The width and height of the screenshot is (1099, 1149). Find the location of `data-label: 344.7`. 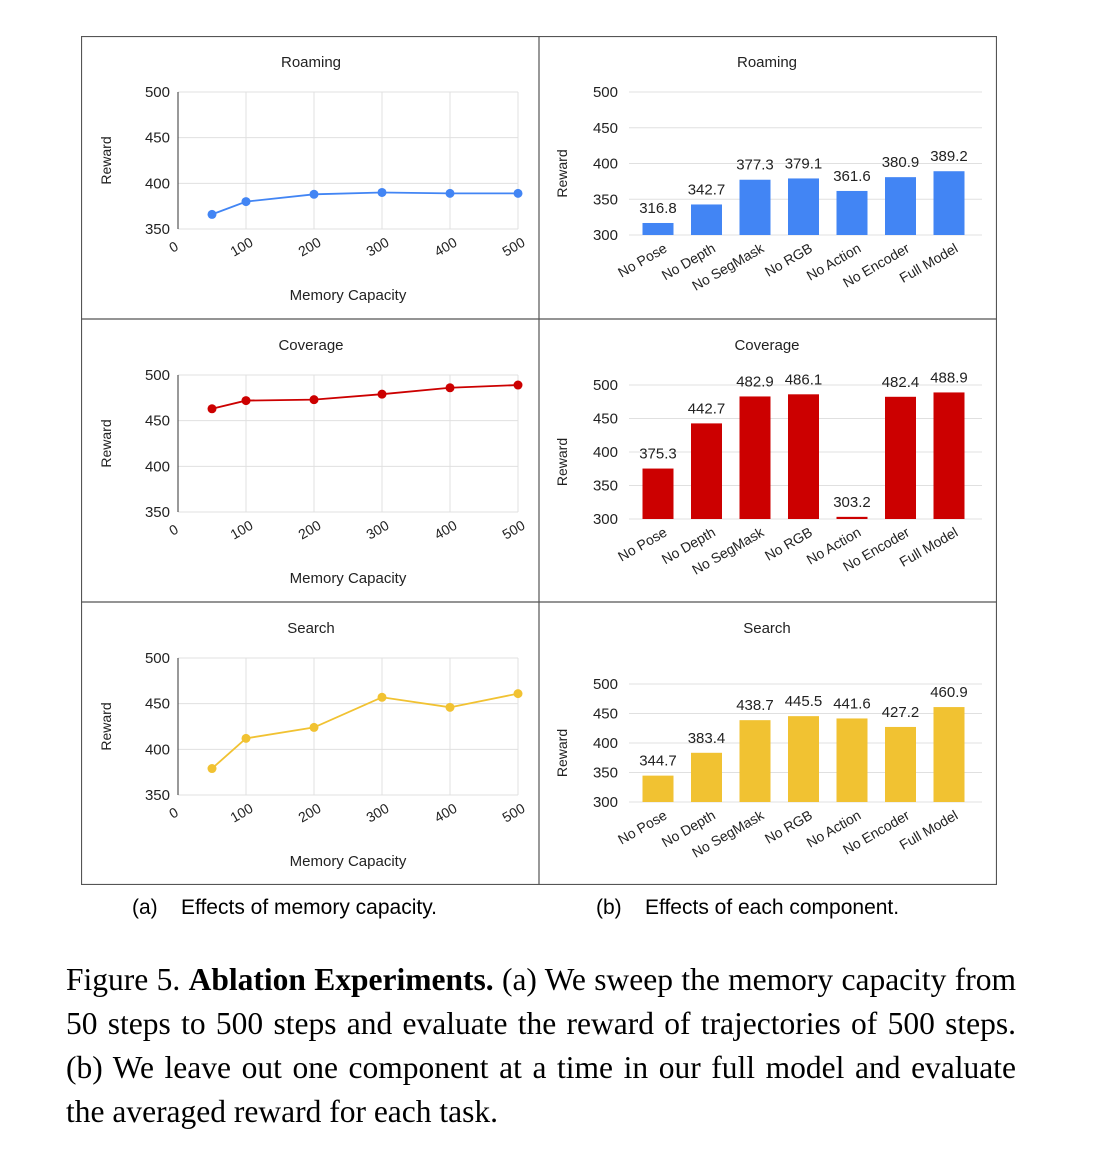

data-label: 344.7 is located at coordinates (658, 761).